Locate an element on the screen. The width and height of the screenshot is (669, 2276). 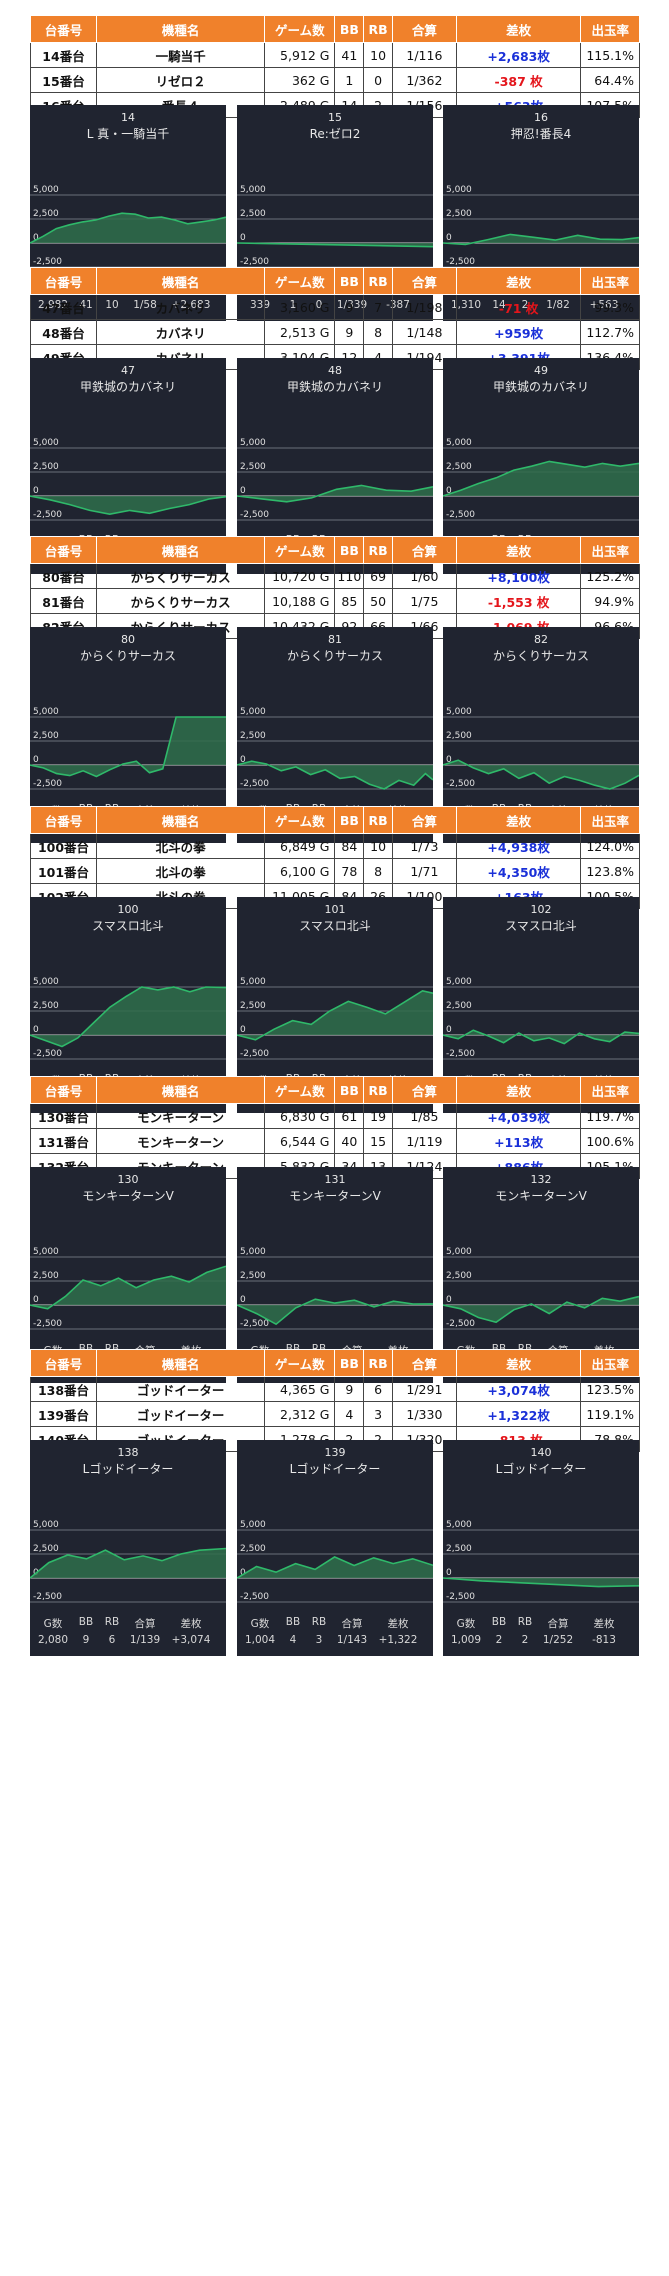
game-count: 5,912 G is located at coordinates (300, 55).